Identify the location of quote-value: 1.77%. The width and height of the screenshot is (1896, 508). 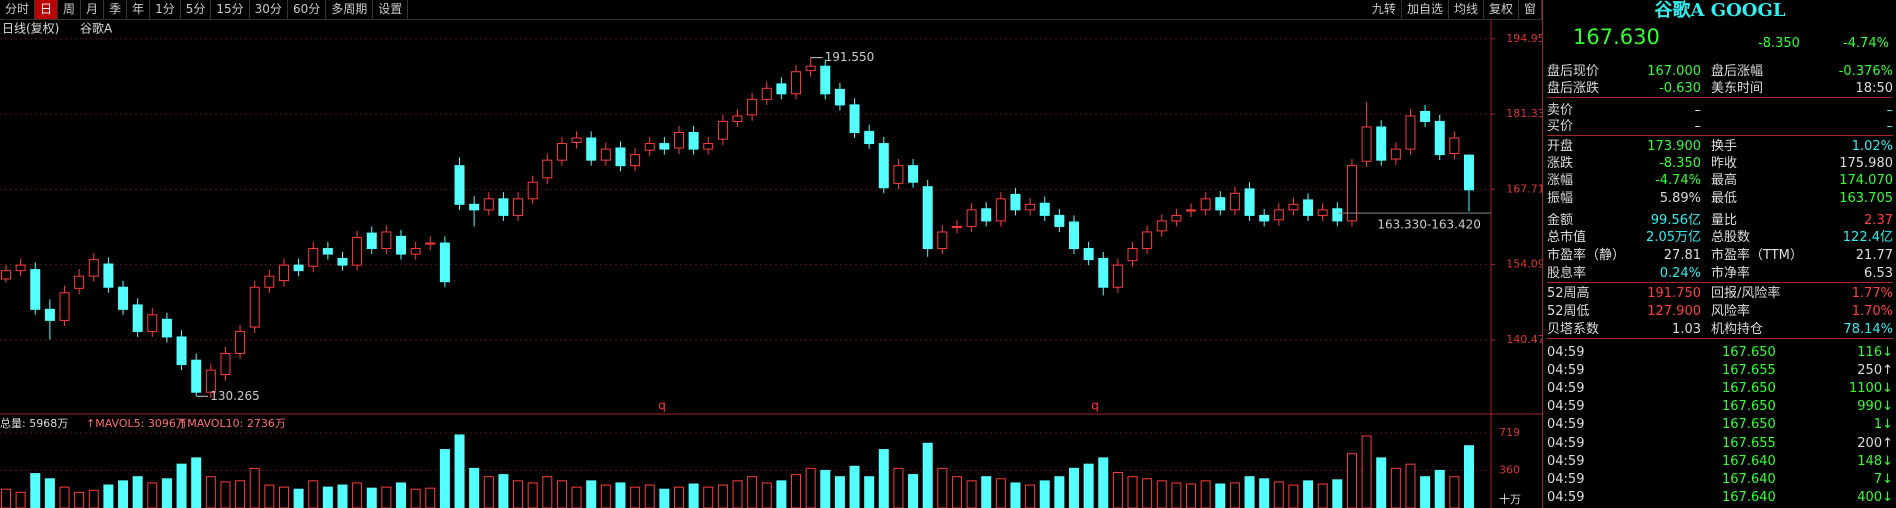
(1872, 293).